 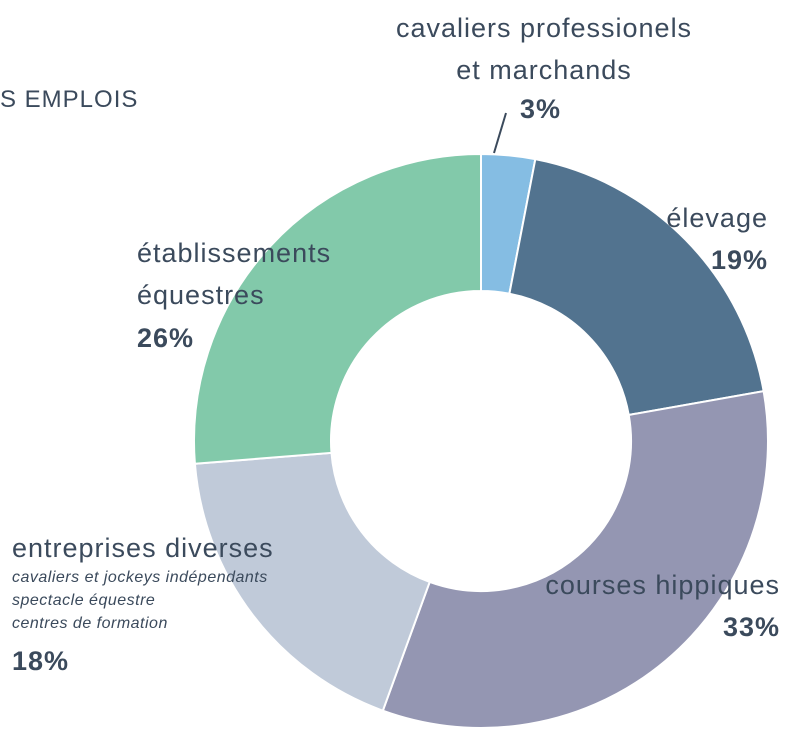 I want to click on value-label: 3%, so click(x=541, y=109).